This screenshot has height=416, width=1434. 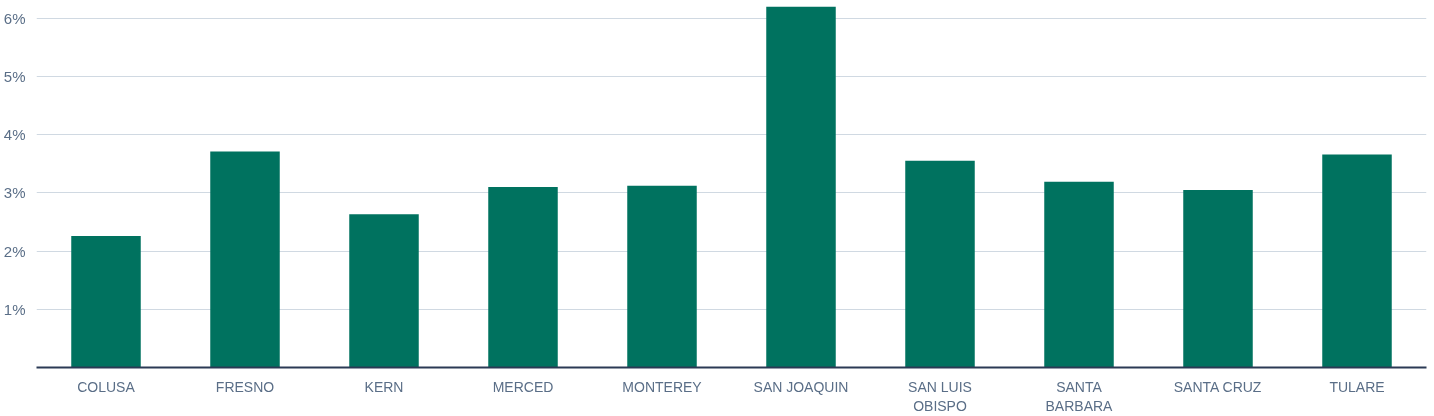 What do you see at coordinates (523, 386) in the screenshot?
I see `x-tick-label: MERCED` at bounding box center [523, 386].